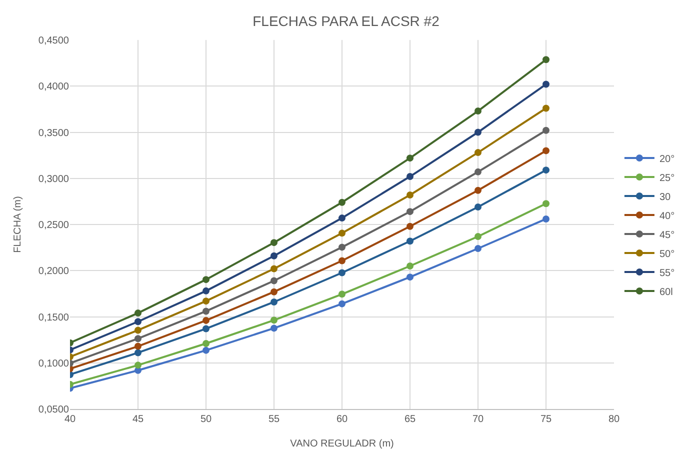 The height and width of the screenshot is (459, 692). I want to click on legend-label: 45°, so click(667, 235).